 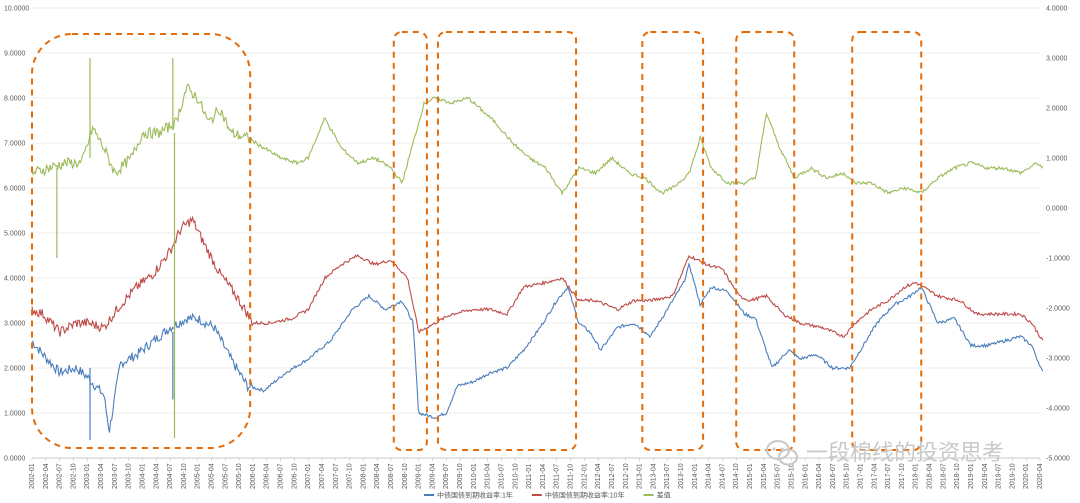 I want to click on left-tick-label: 5.0000, so click(x=15, y=234).